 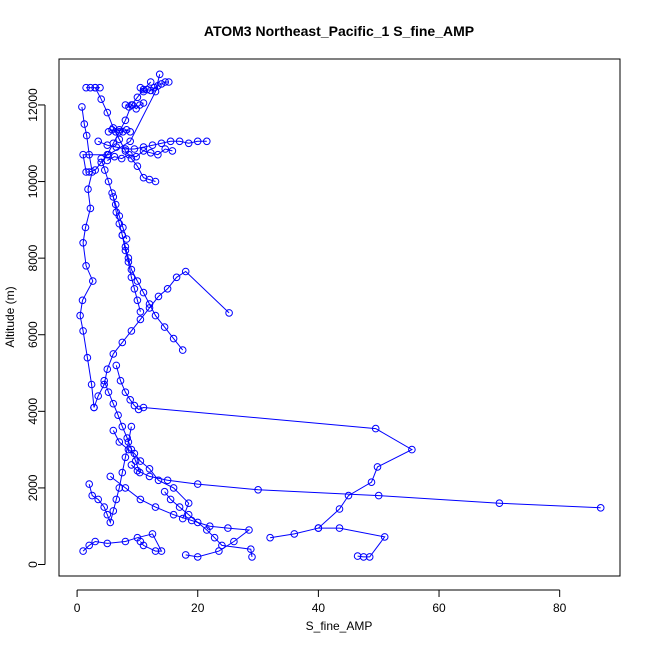 I want to click on chart-title: ATOM3 Northeast_Pacific_1 S_fine_AMP, so click(x=339, y=31).